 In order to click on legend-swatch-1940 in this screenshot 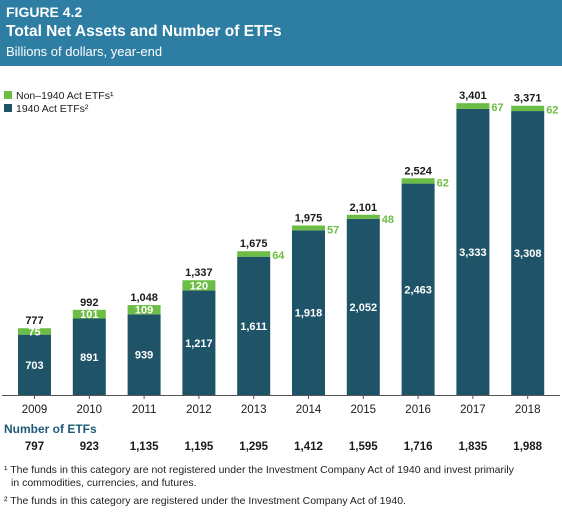, I will do `click(8, 108)`.